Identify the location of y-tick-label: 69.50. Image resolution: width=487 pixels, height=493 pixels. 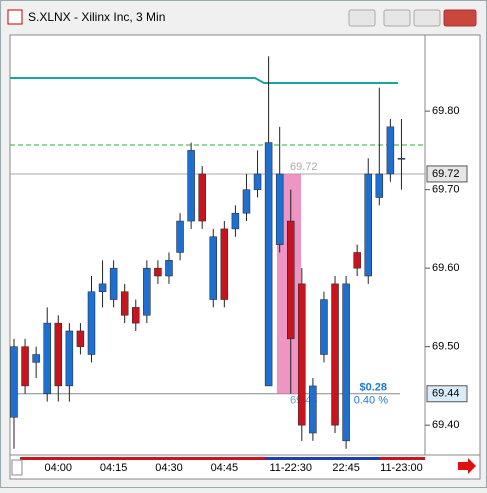
(446, 347).